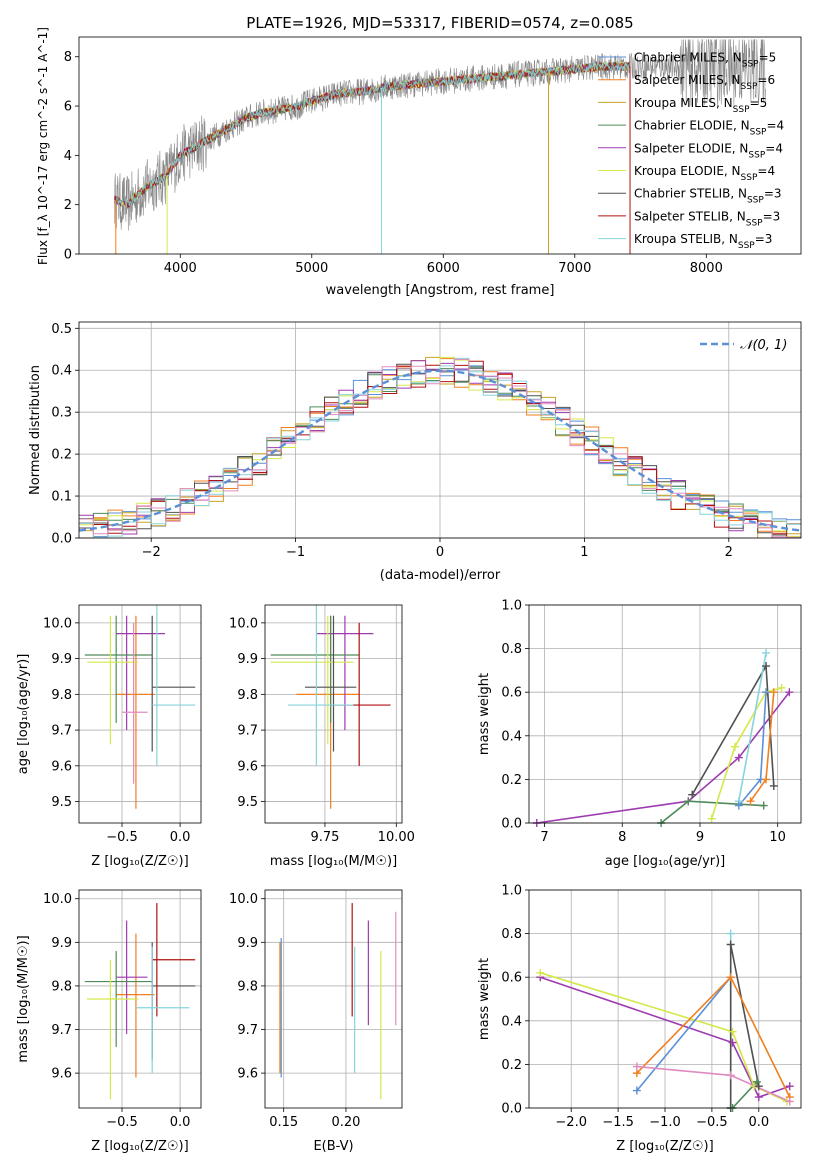  What do you see at coordinates (295, 552) in the screenshot?
I see `x-tick-label: −1` at bounding box center [295, 552].